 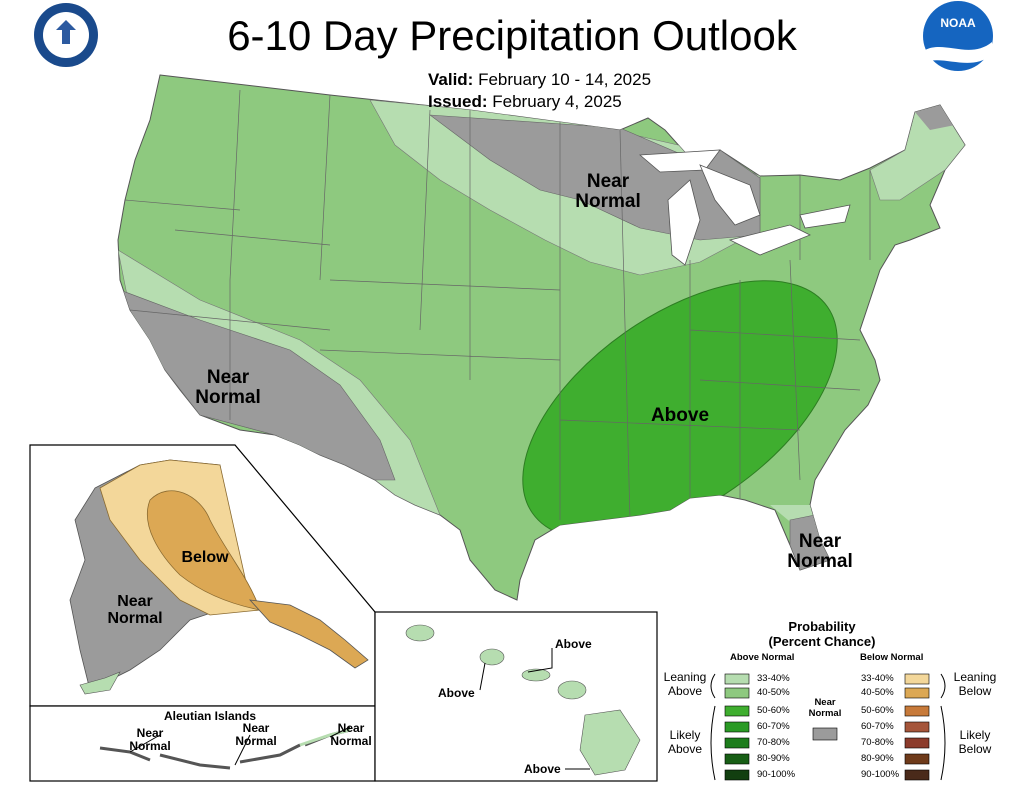 I want to click on alaska-inset, so click(x=202, y=575).